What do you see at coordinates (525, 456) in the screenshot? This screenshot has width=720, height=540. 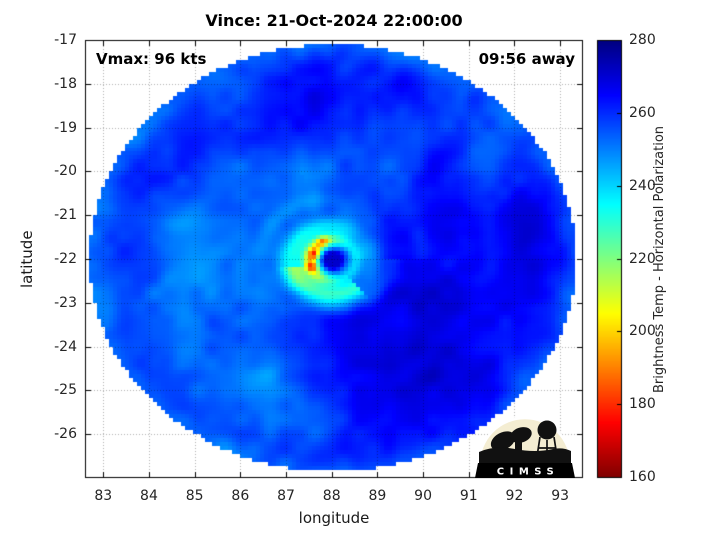 I see `logo-ground` at bounding box center [525, 456].